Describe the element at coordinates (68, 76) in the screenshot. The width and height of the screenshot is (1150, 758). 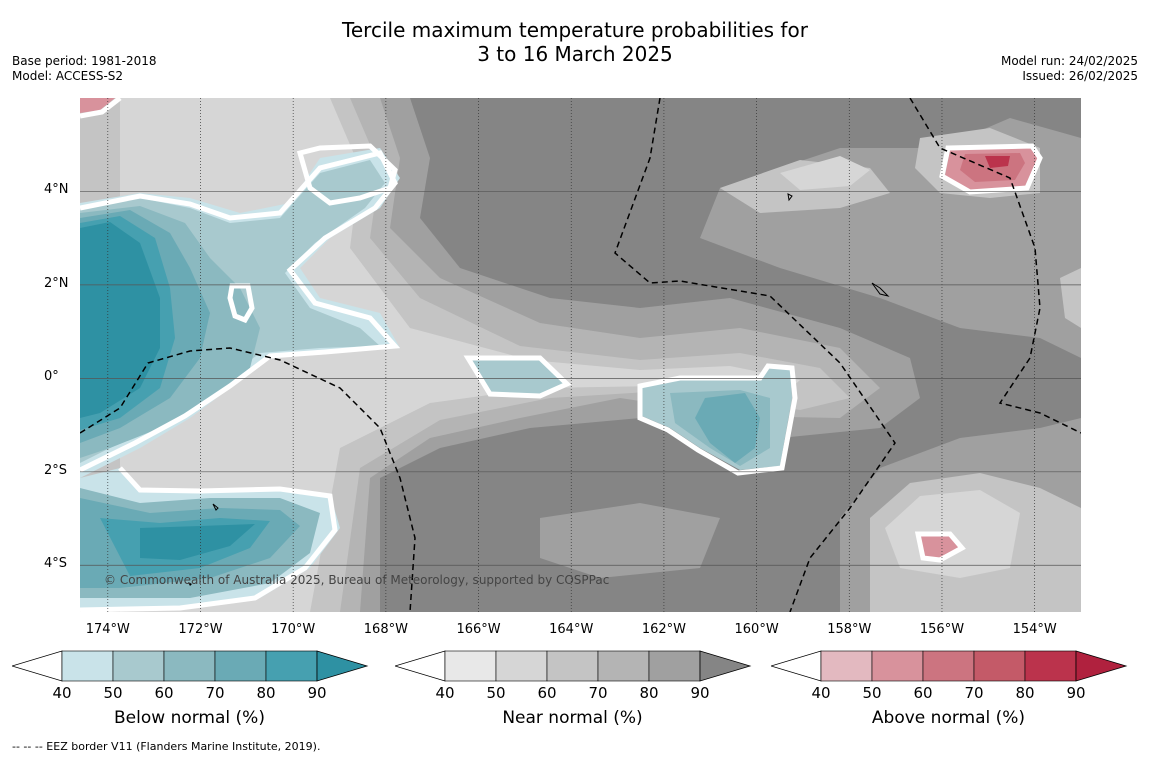
I see `model-name: Model: ACCESS-S2` at that location.